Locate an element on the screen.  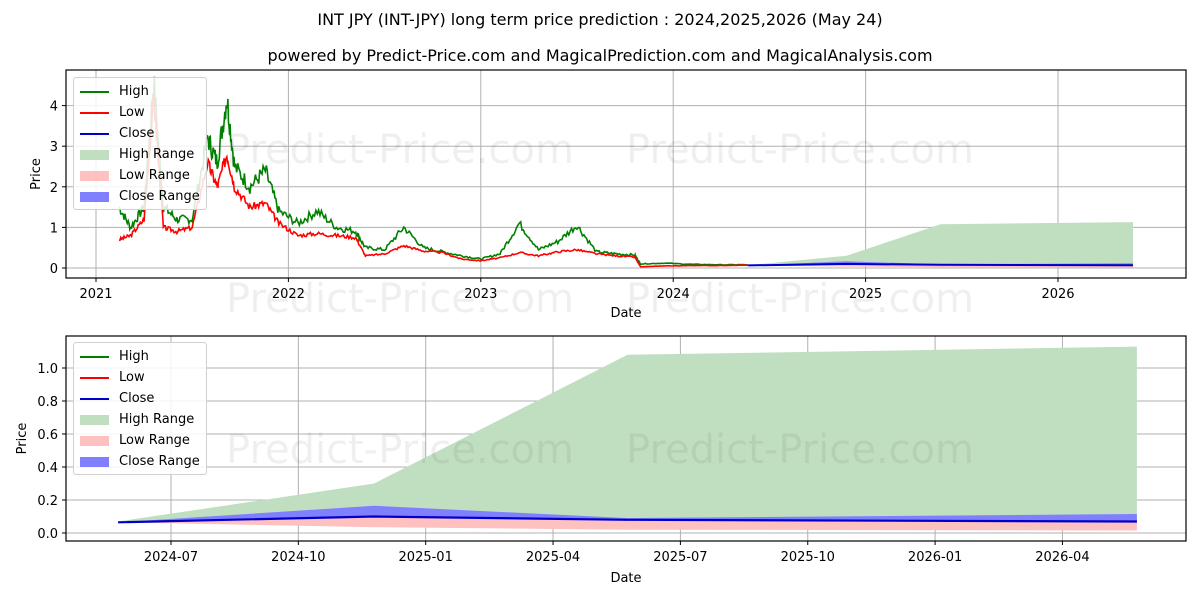
y-tick-label: 1.0 is located at coordinates (47, 369).